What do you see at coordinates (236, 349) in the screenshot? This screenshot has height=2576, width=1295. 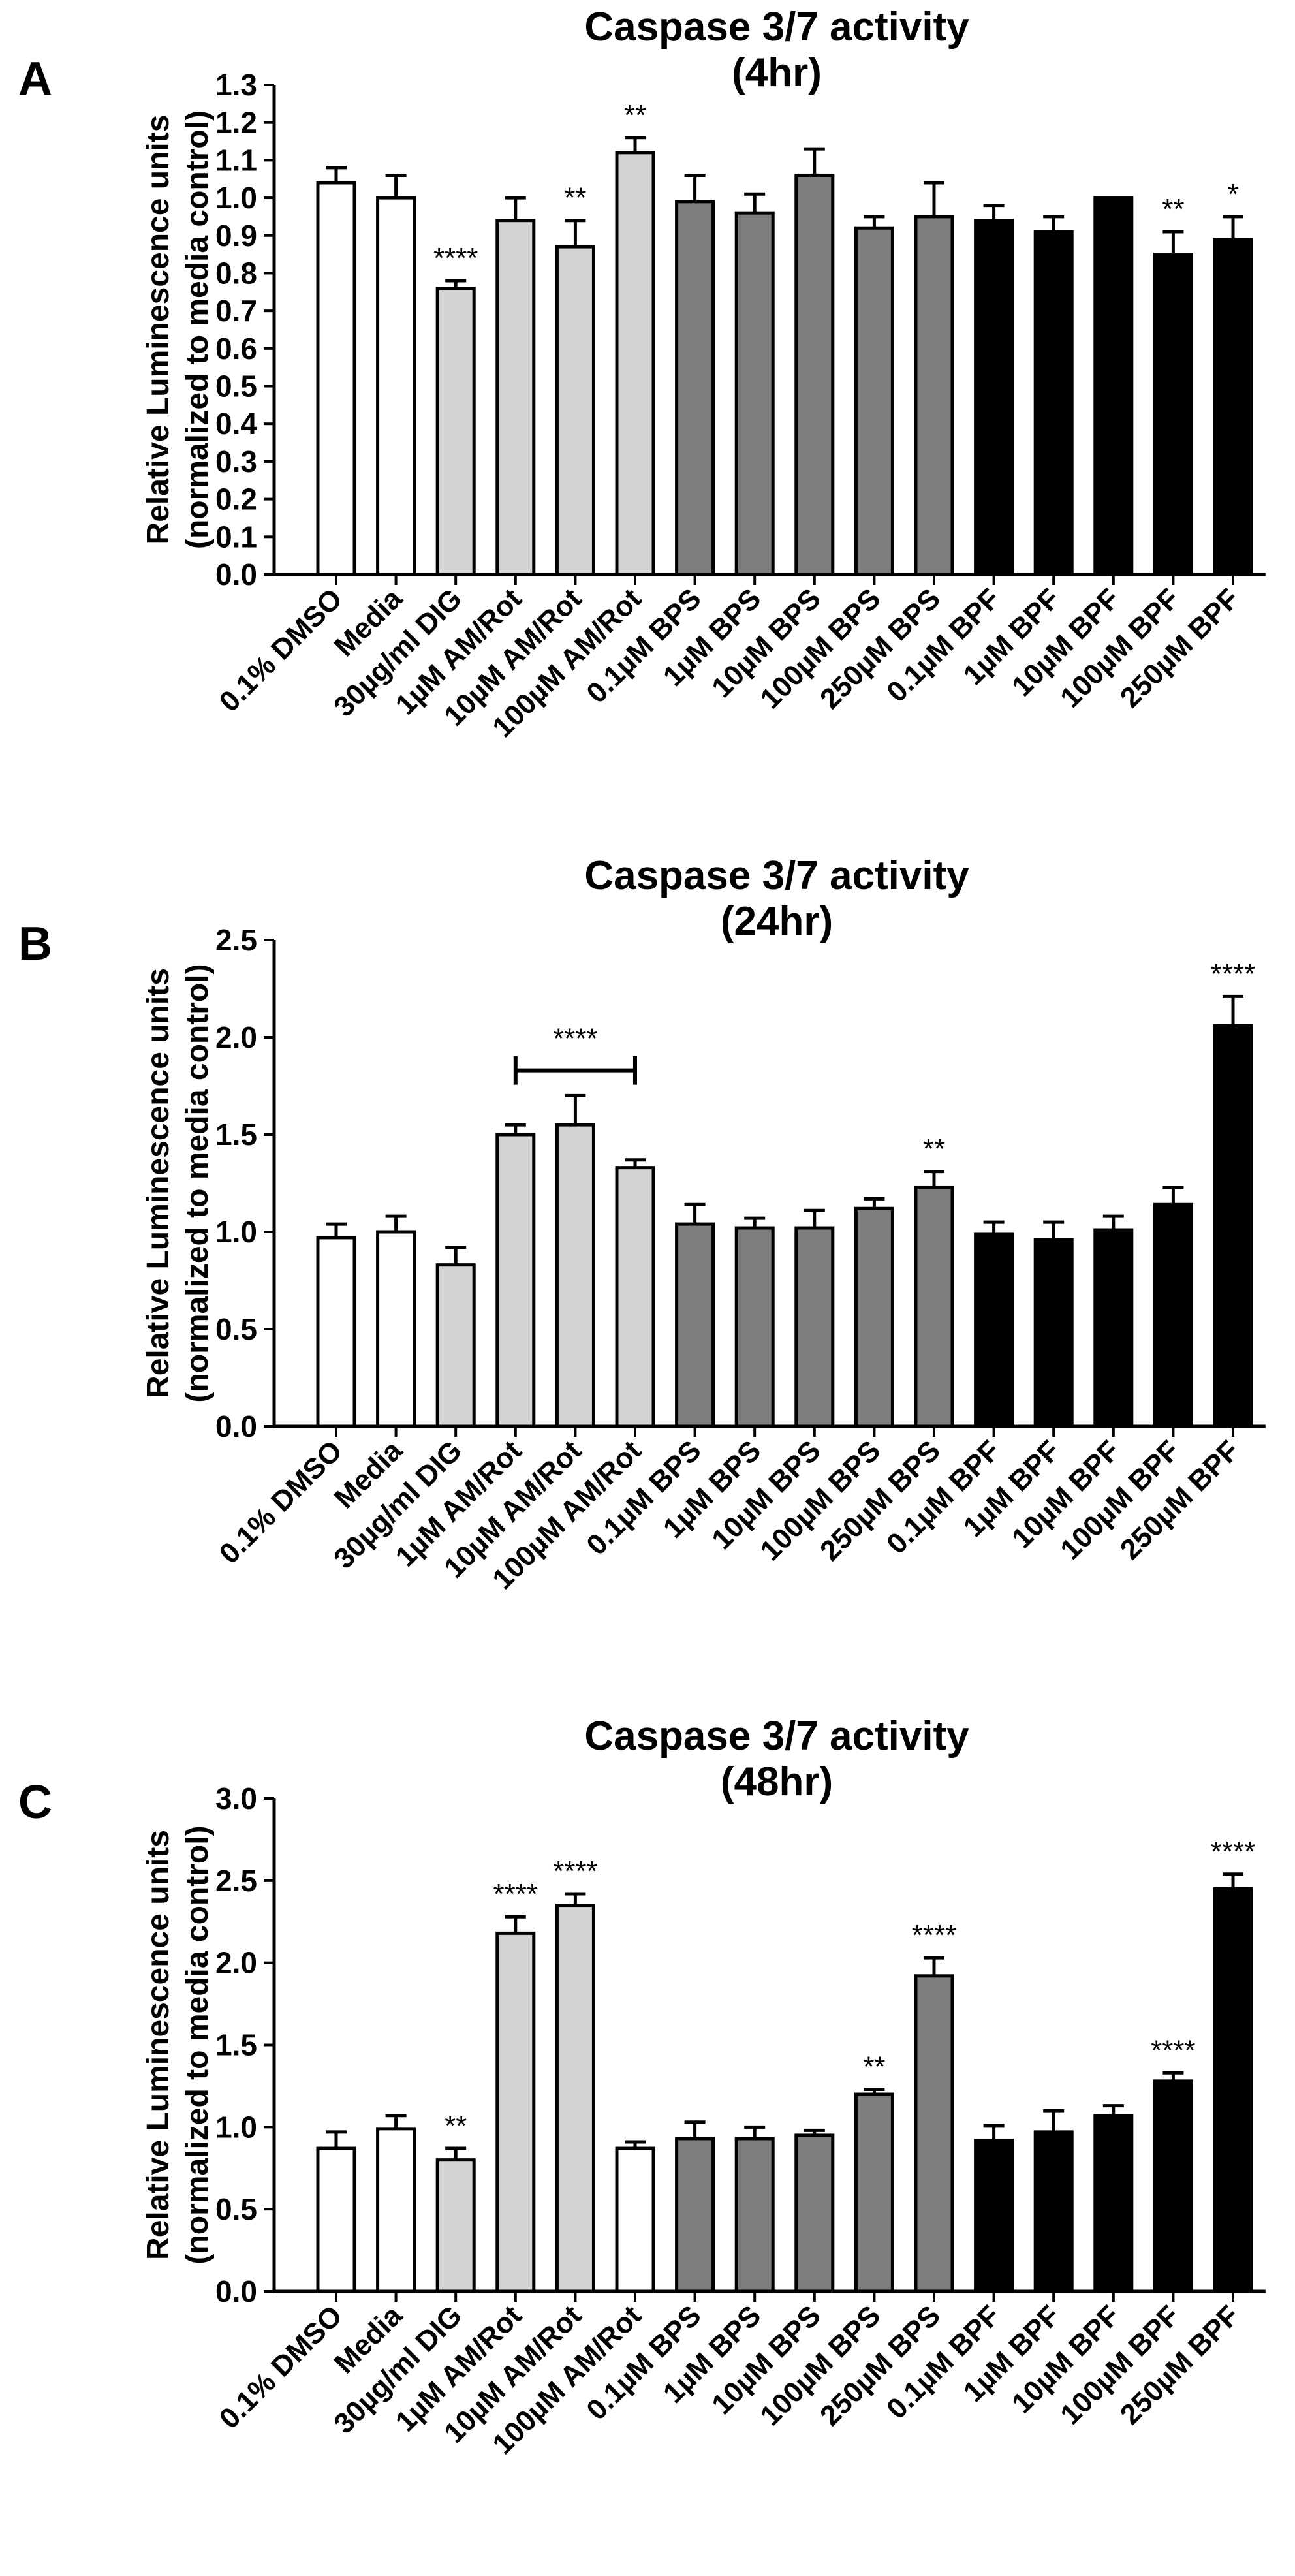 I see `y-tick-label: 0.6` at bounding box center [236, 349].